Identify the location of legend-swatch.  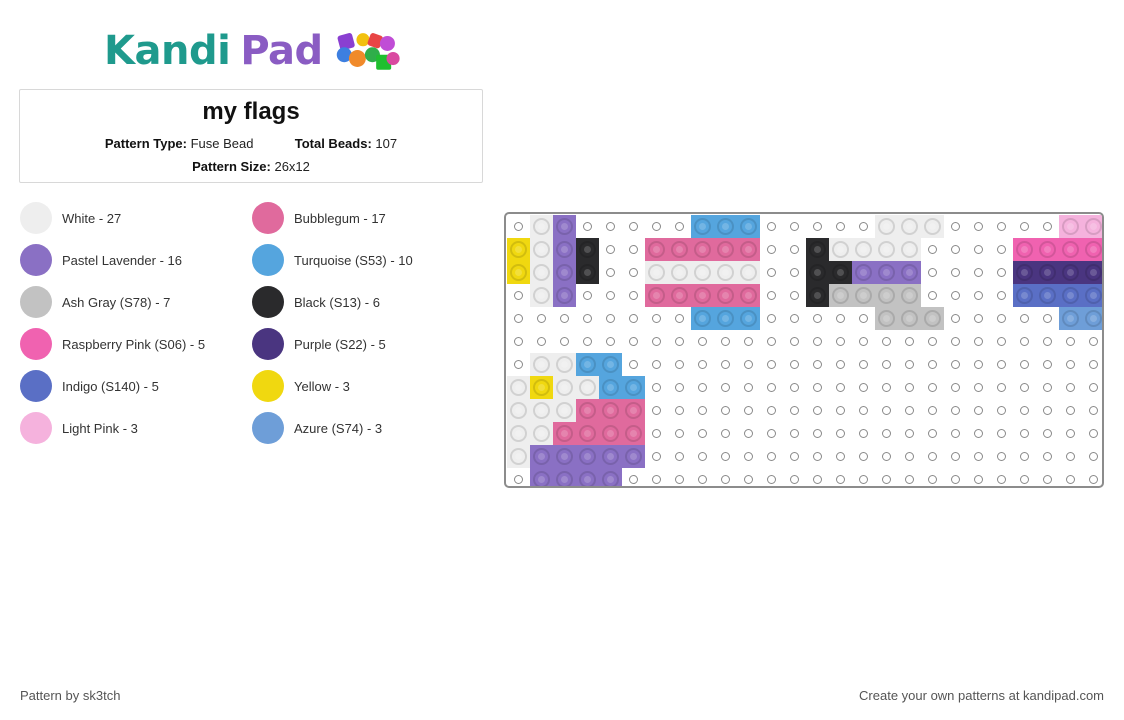
(36, 344).